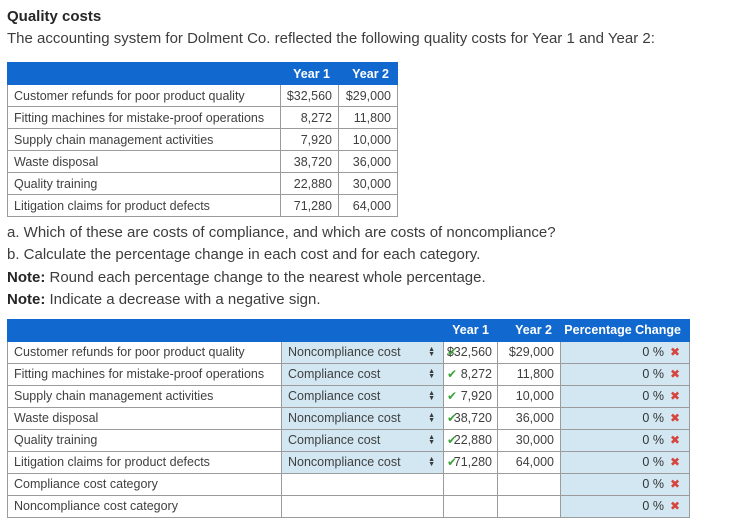 This screenshot has height=518, width=756. Describe the element at coordinates (54, 16) in the screenshot. I see `page-title: Quality costs` at that location.